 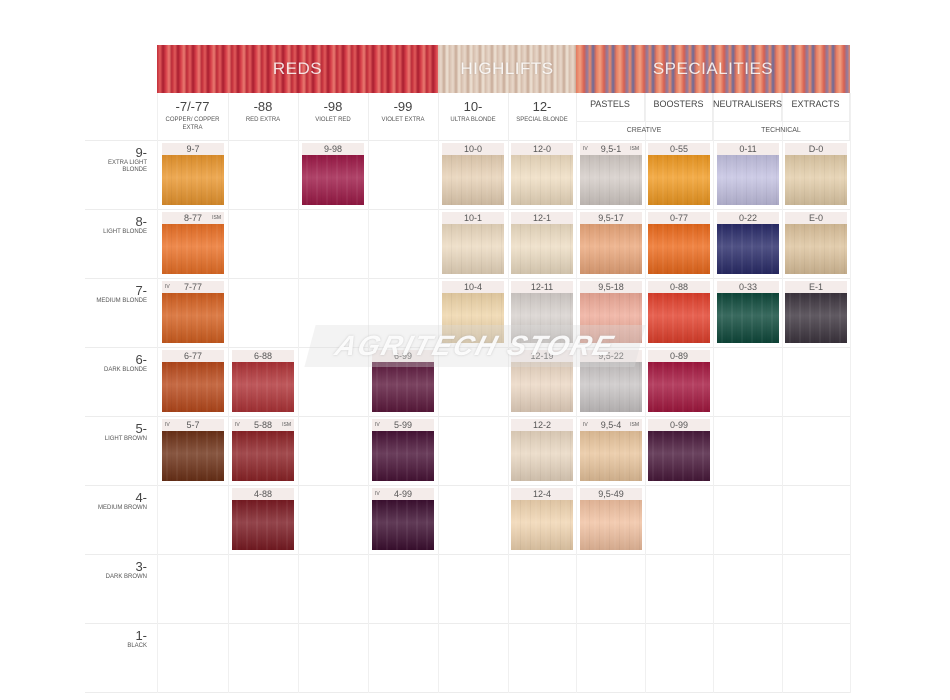 What do you see at coordinates (141, 497) in the screenshot?
I see `row-level: 4-` at bounding box center [141, 497].